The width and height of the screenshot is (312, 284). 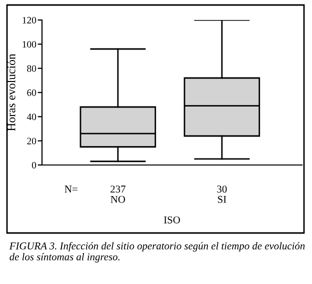 I want to click on y-axis-title: Horas evolución, so click(x=11, y=93).